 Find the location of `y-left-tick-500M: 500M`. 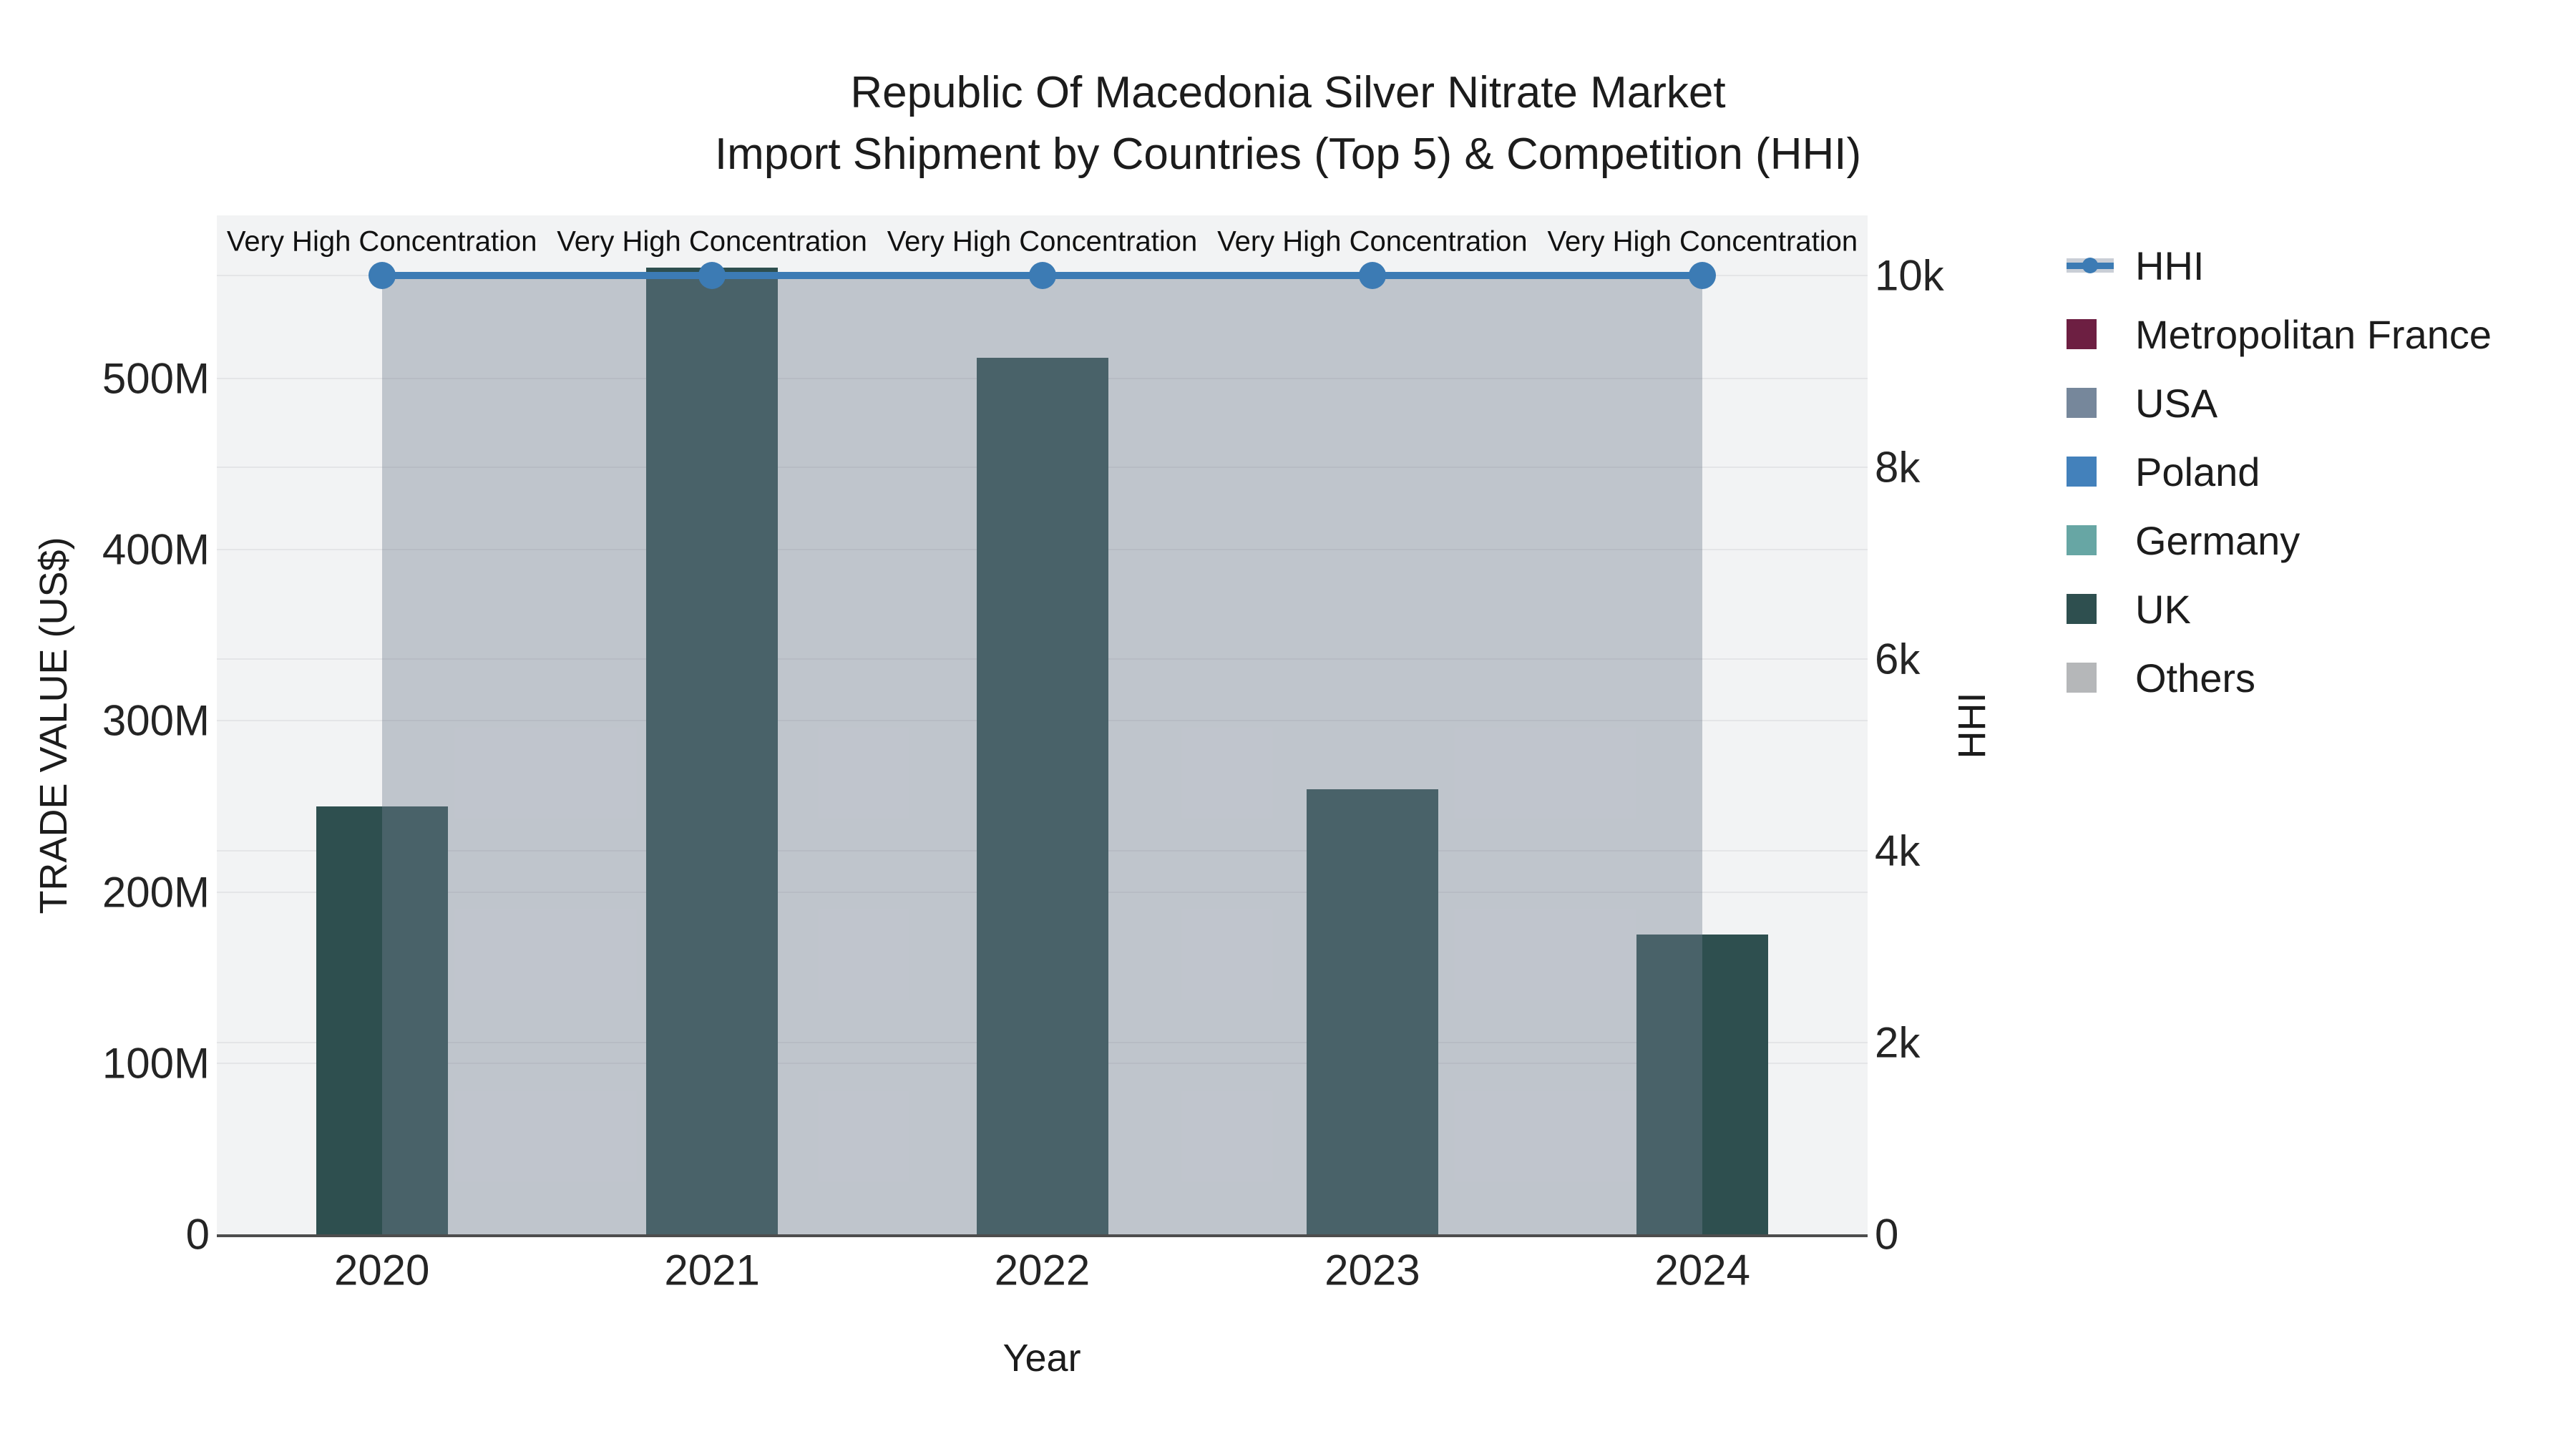

y-left-tick-500M: 500M is located at coordinates (156, 378).